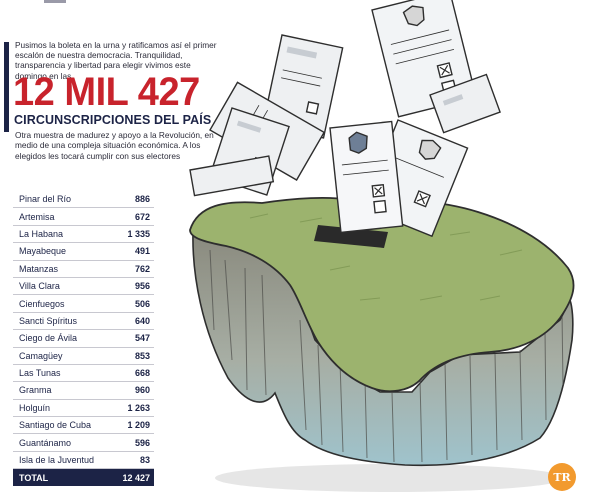 This screenshot has height=500, width=599. I want to click on table-row: Santiago de Cuba 1 209, so click(83, 426).